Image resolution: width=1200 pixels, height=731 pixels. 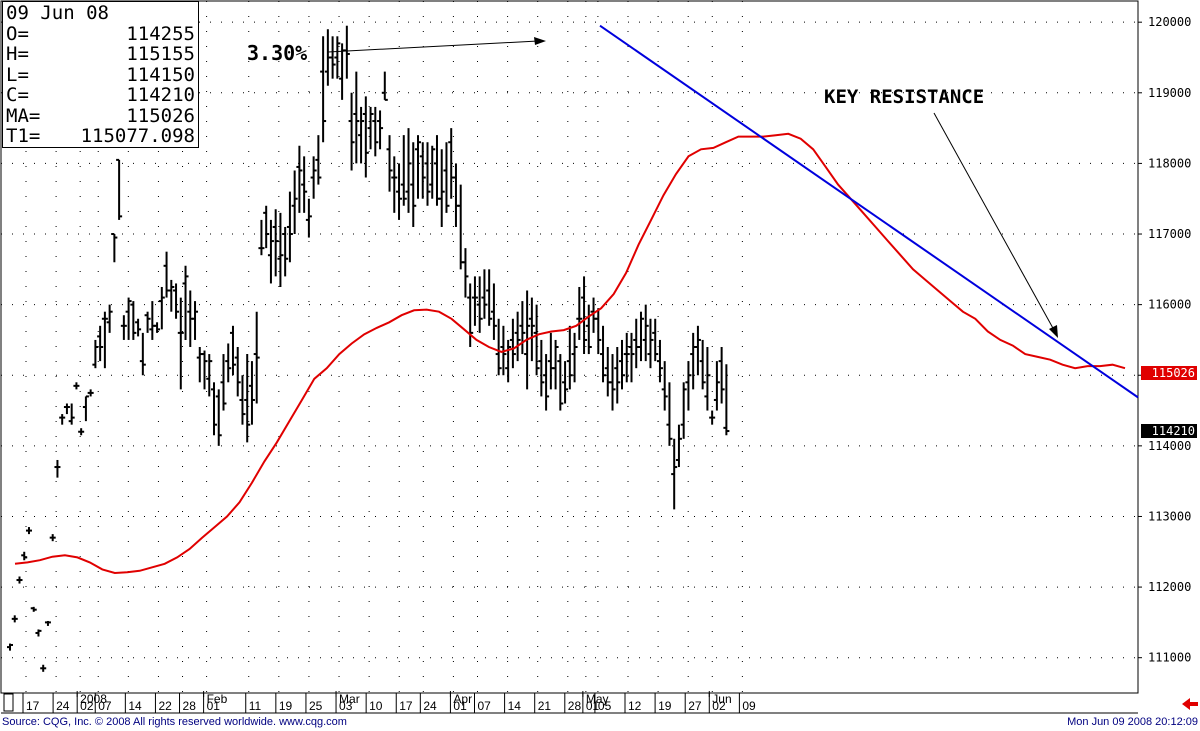 What do you see at coordinates (1169, 516) in the screenshot?
I see `y-tick-label: 113000` at bounding box center [1169, 516].